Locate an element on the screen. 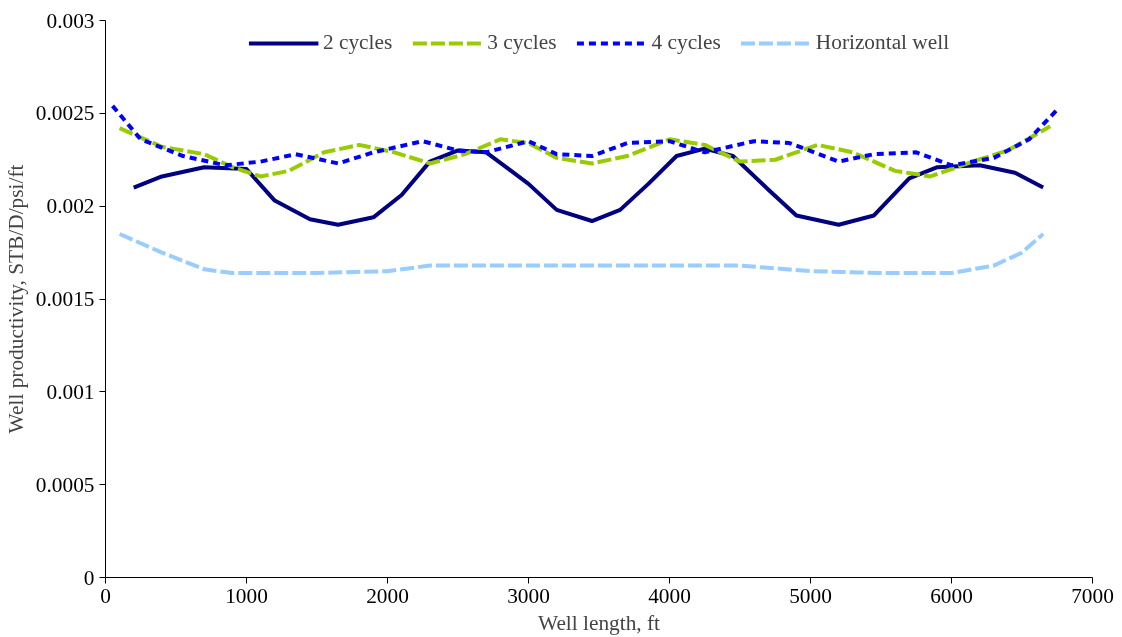 This screenshot has width=1122, height=637. x-tick-label: 4000 is located at coordinates (669, 595).